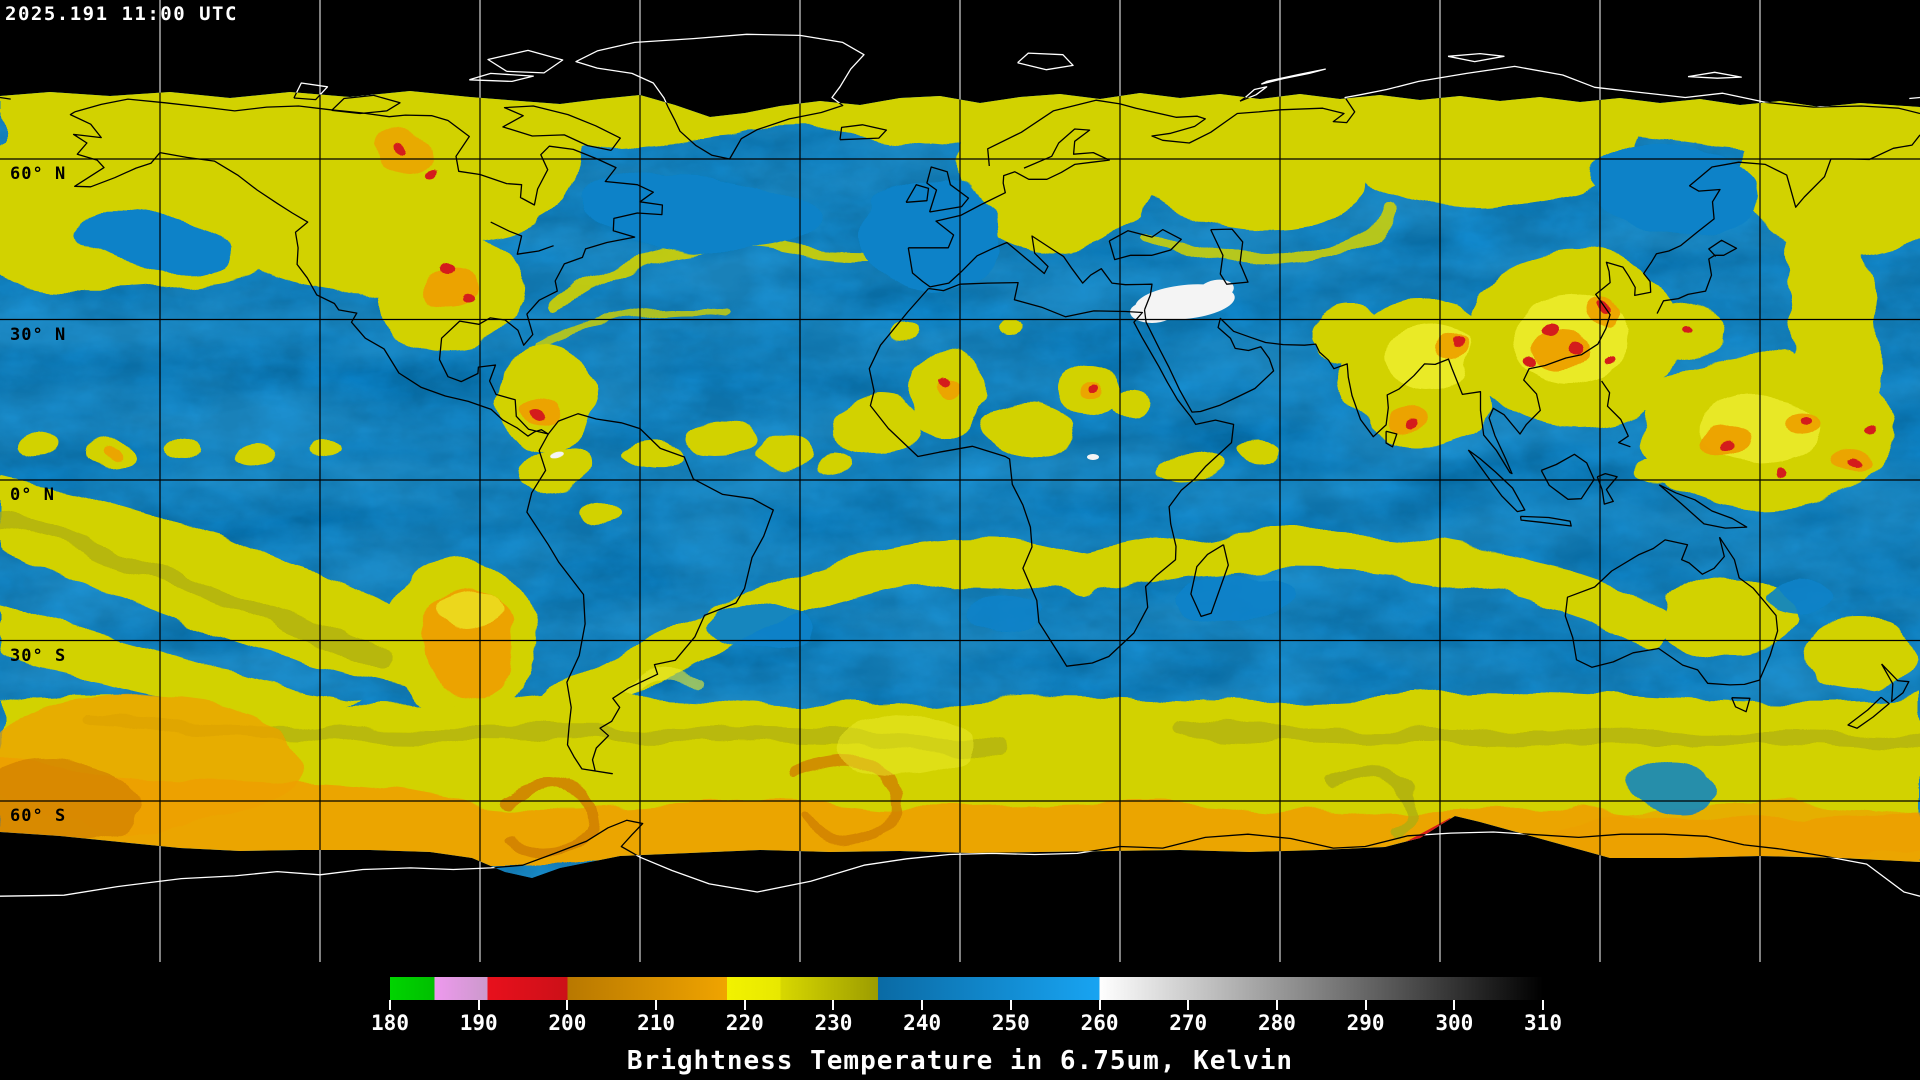 The height and width of the screenshot is (1080, 1920). What do you see at coordinates (892, 369) in the screenshot?
I see `warm-dry-blobs` at bounding box center [892, 369].